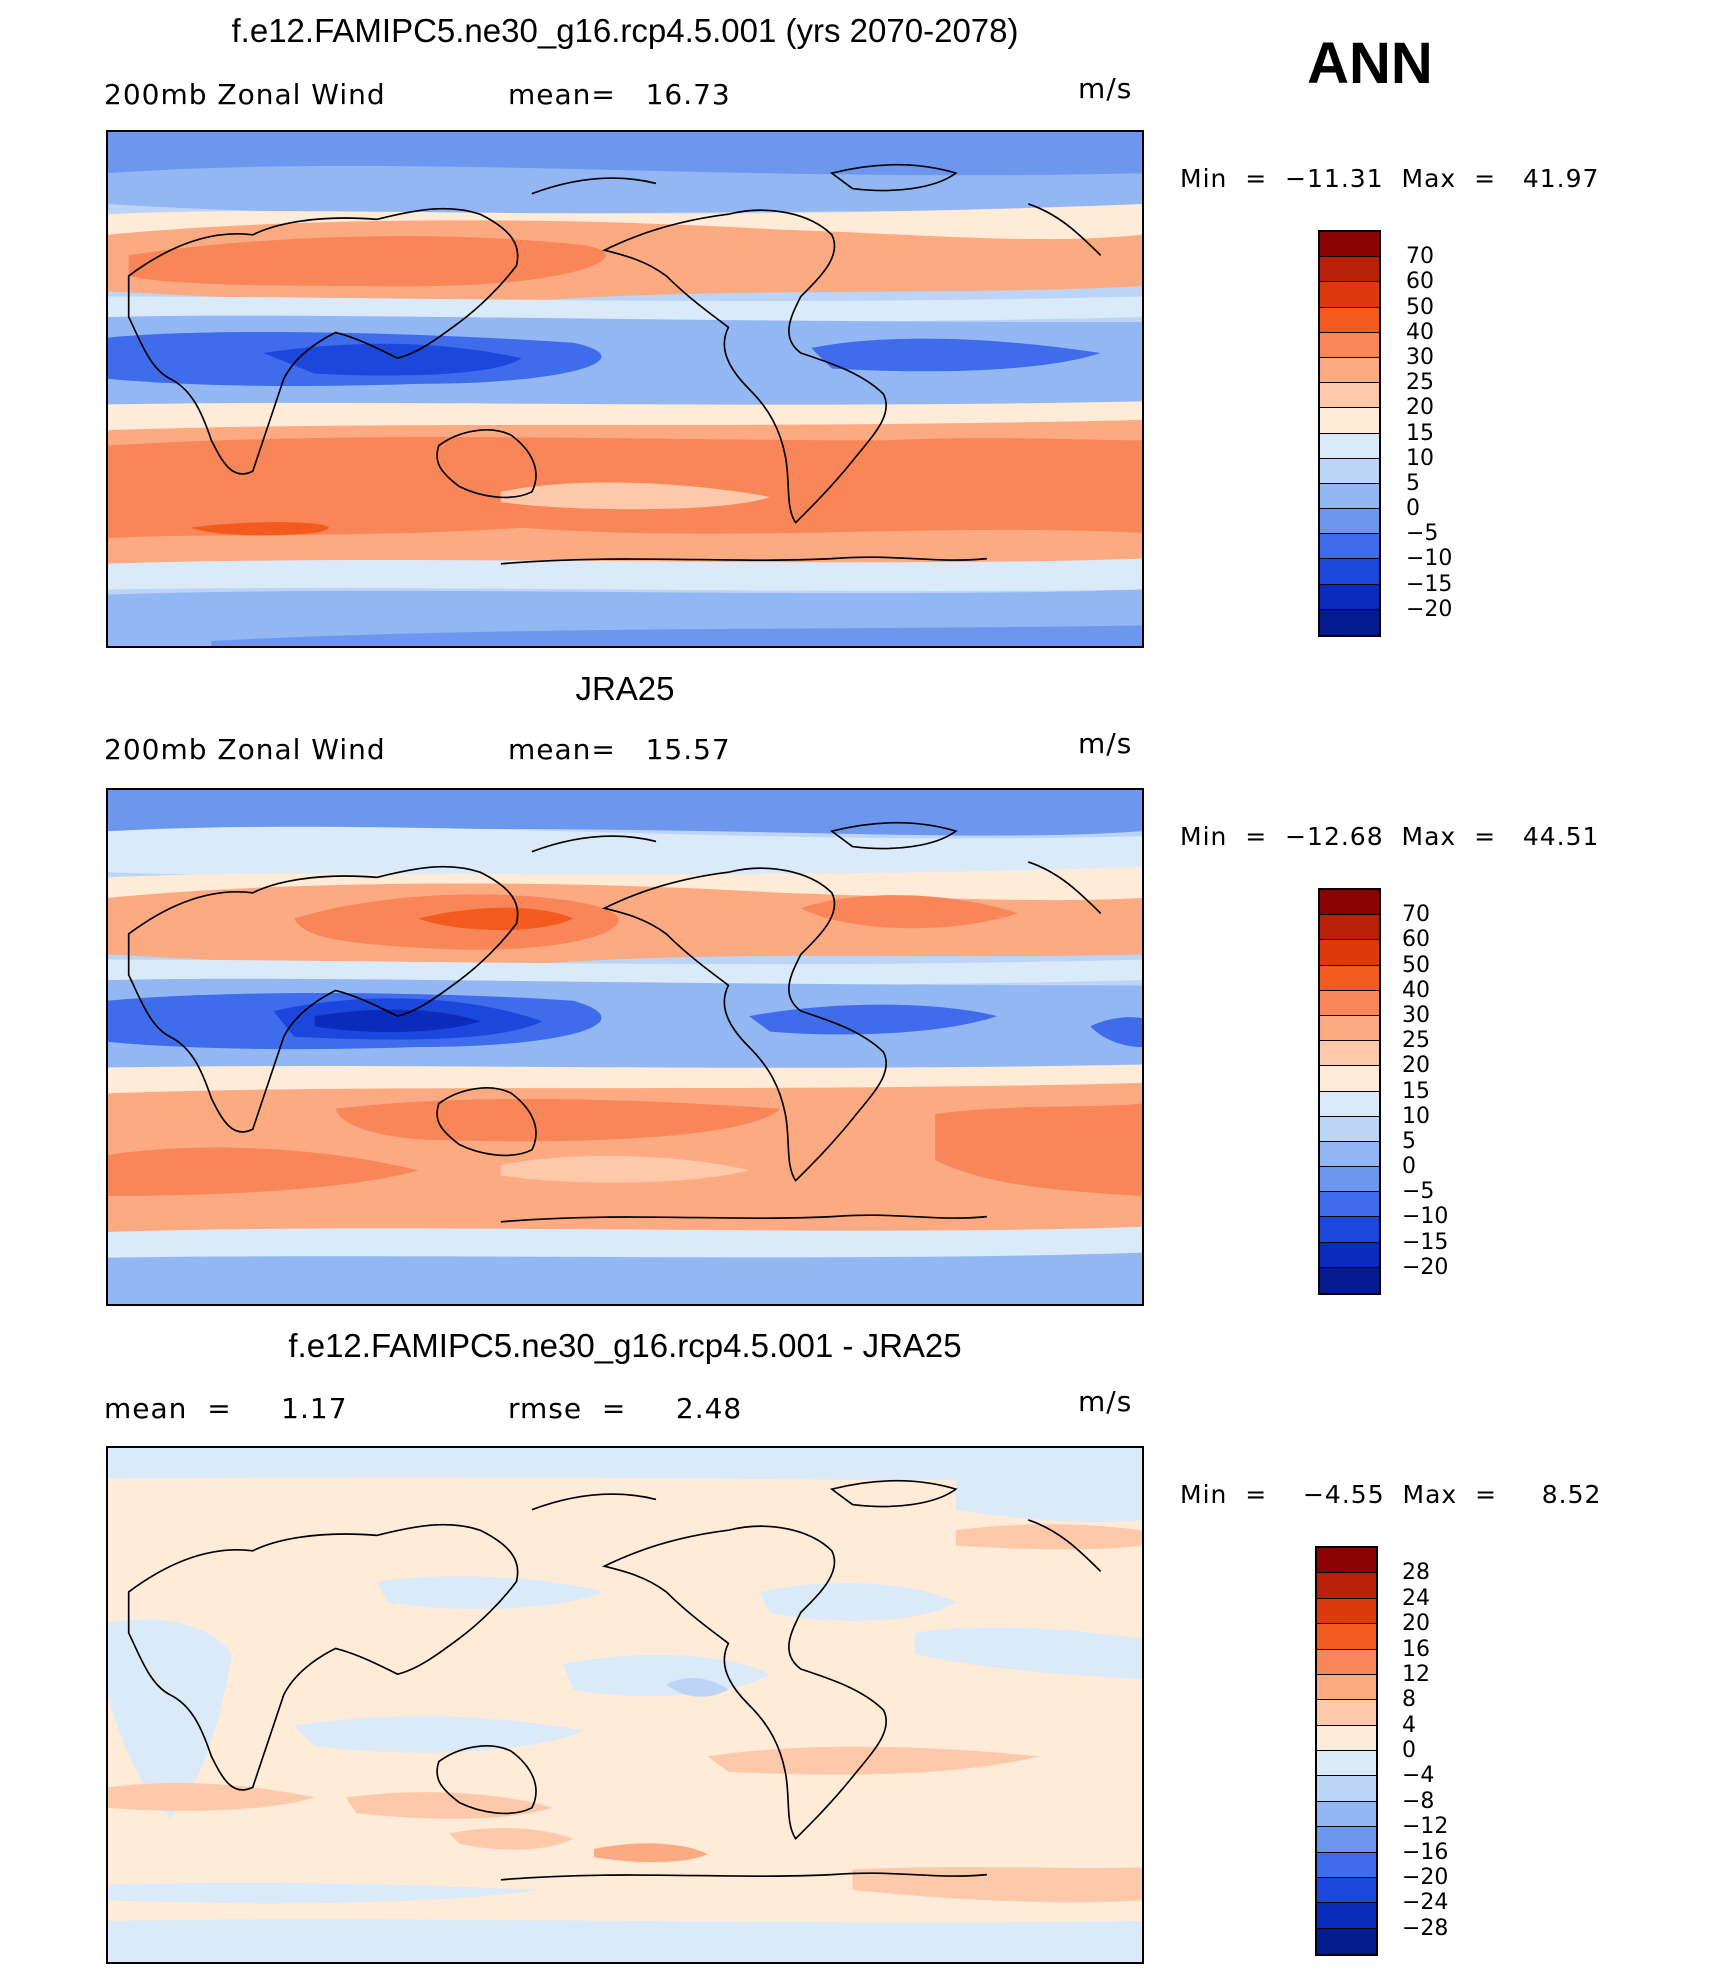 The image size is (1710, 1974). What do you see at coordinates (1105, 1401) in the screenshot?
I see `panel3-units-label: m/s` at bounding box center [1105, 1401].